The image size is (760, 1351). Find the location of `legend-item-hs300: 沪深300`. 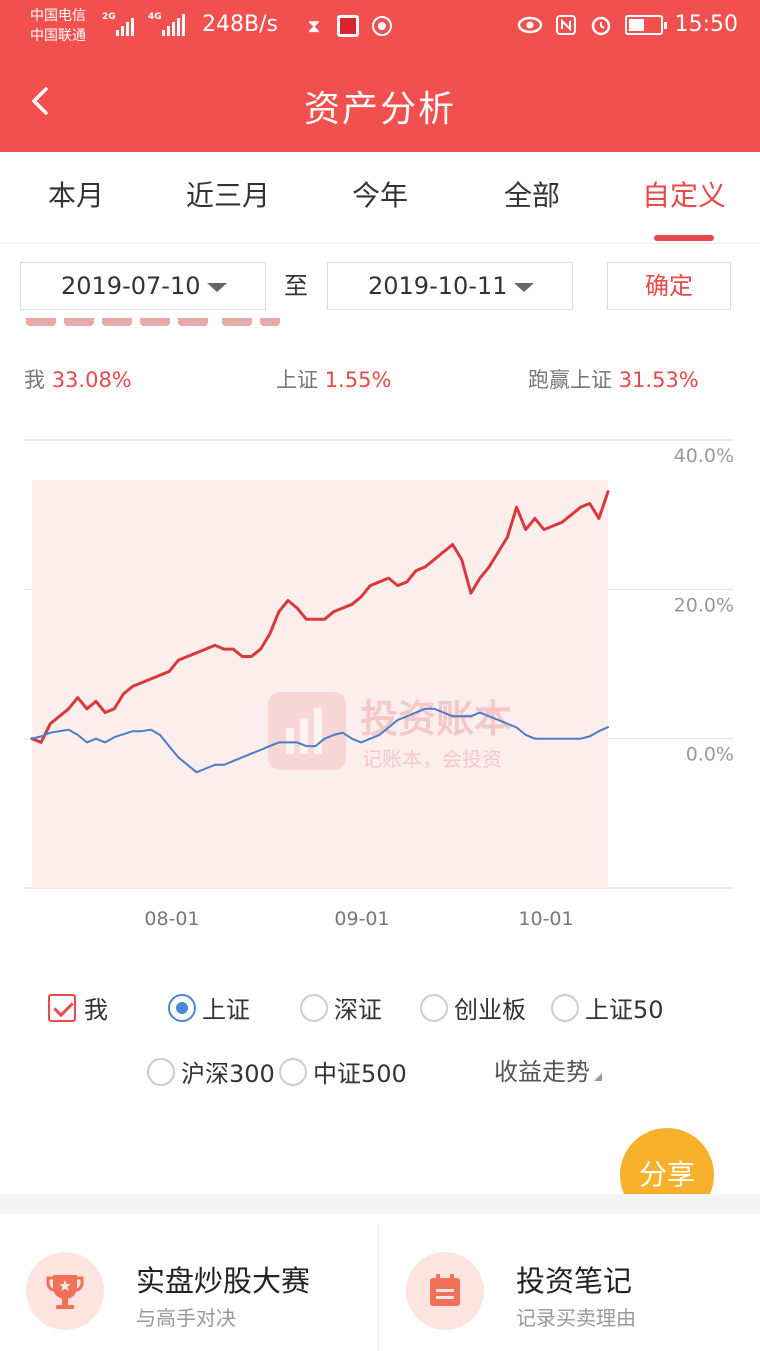

legend-item-hs300: 沪深300 is located at coordinates (211, 1071).